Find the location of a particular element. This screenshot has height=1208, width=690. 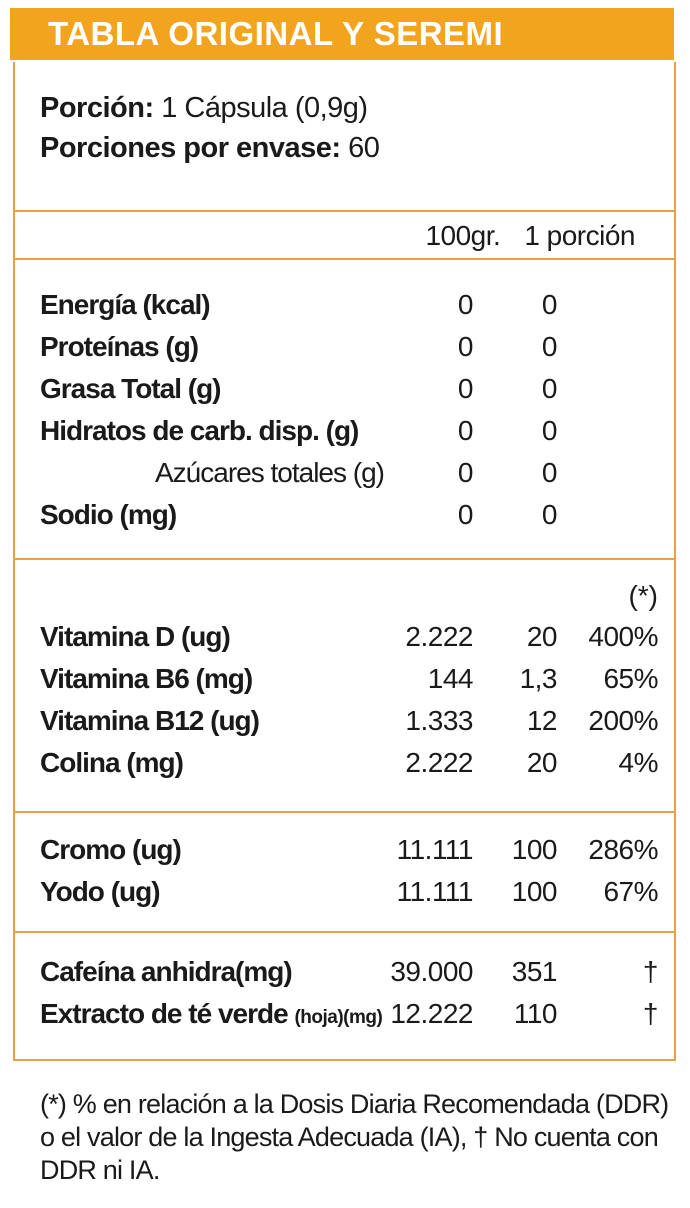

portion-label: Porción: is located at coordinates (97, 108).